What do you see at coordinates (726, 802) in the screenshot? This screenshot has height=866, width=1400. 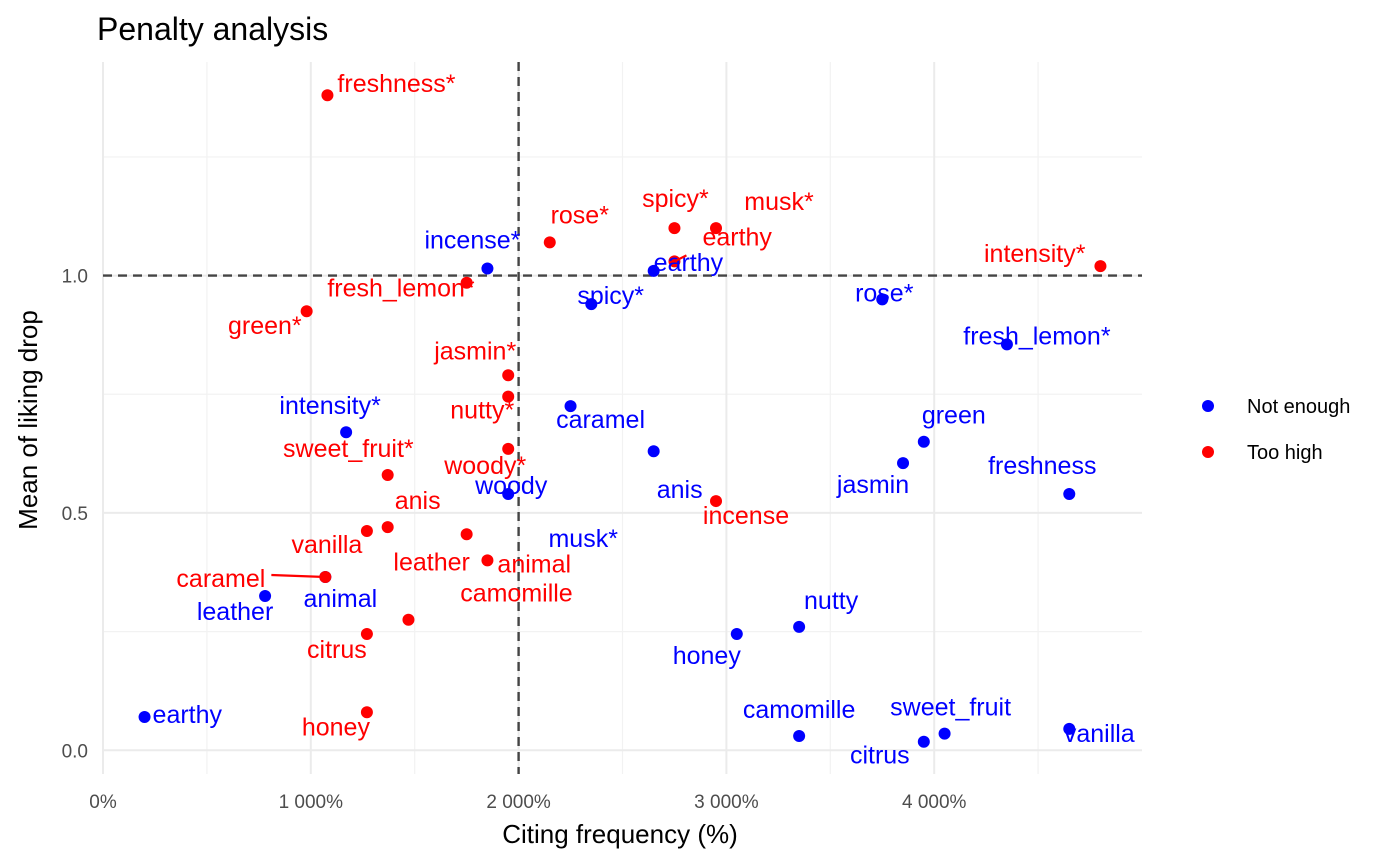 I see `x-tick-label: 3 000%` at bounding box center [726, 802].